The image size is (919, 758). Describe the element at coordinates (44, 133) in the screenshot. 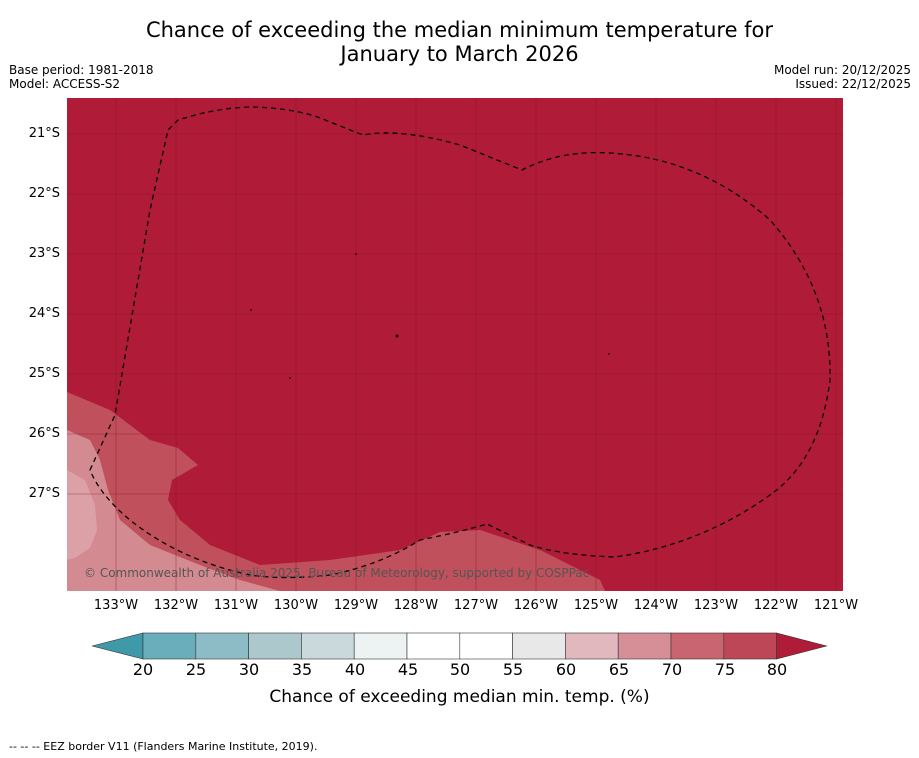

I see `lat-label: 21°S` at that location.